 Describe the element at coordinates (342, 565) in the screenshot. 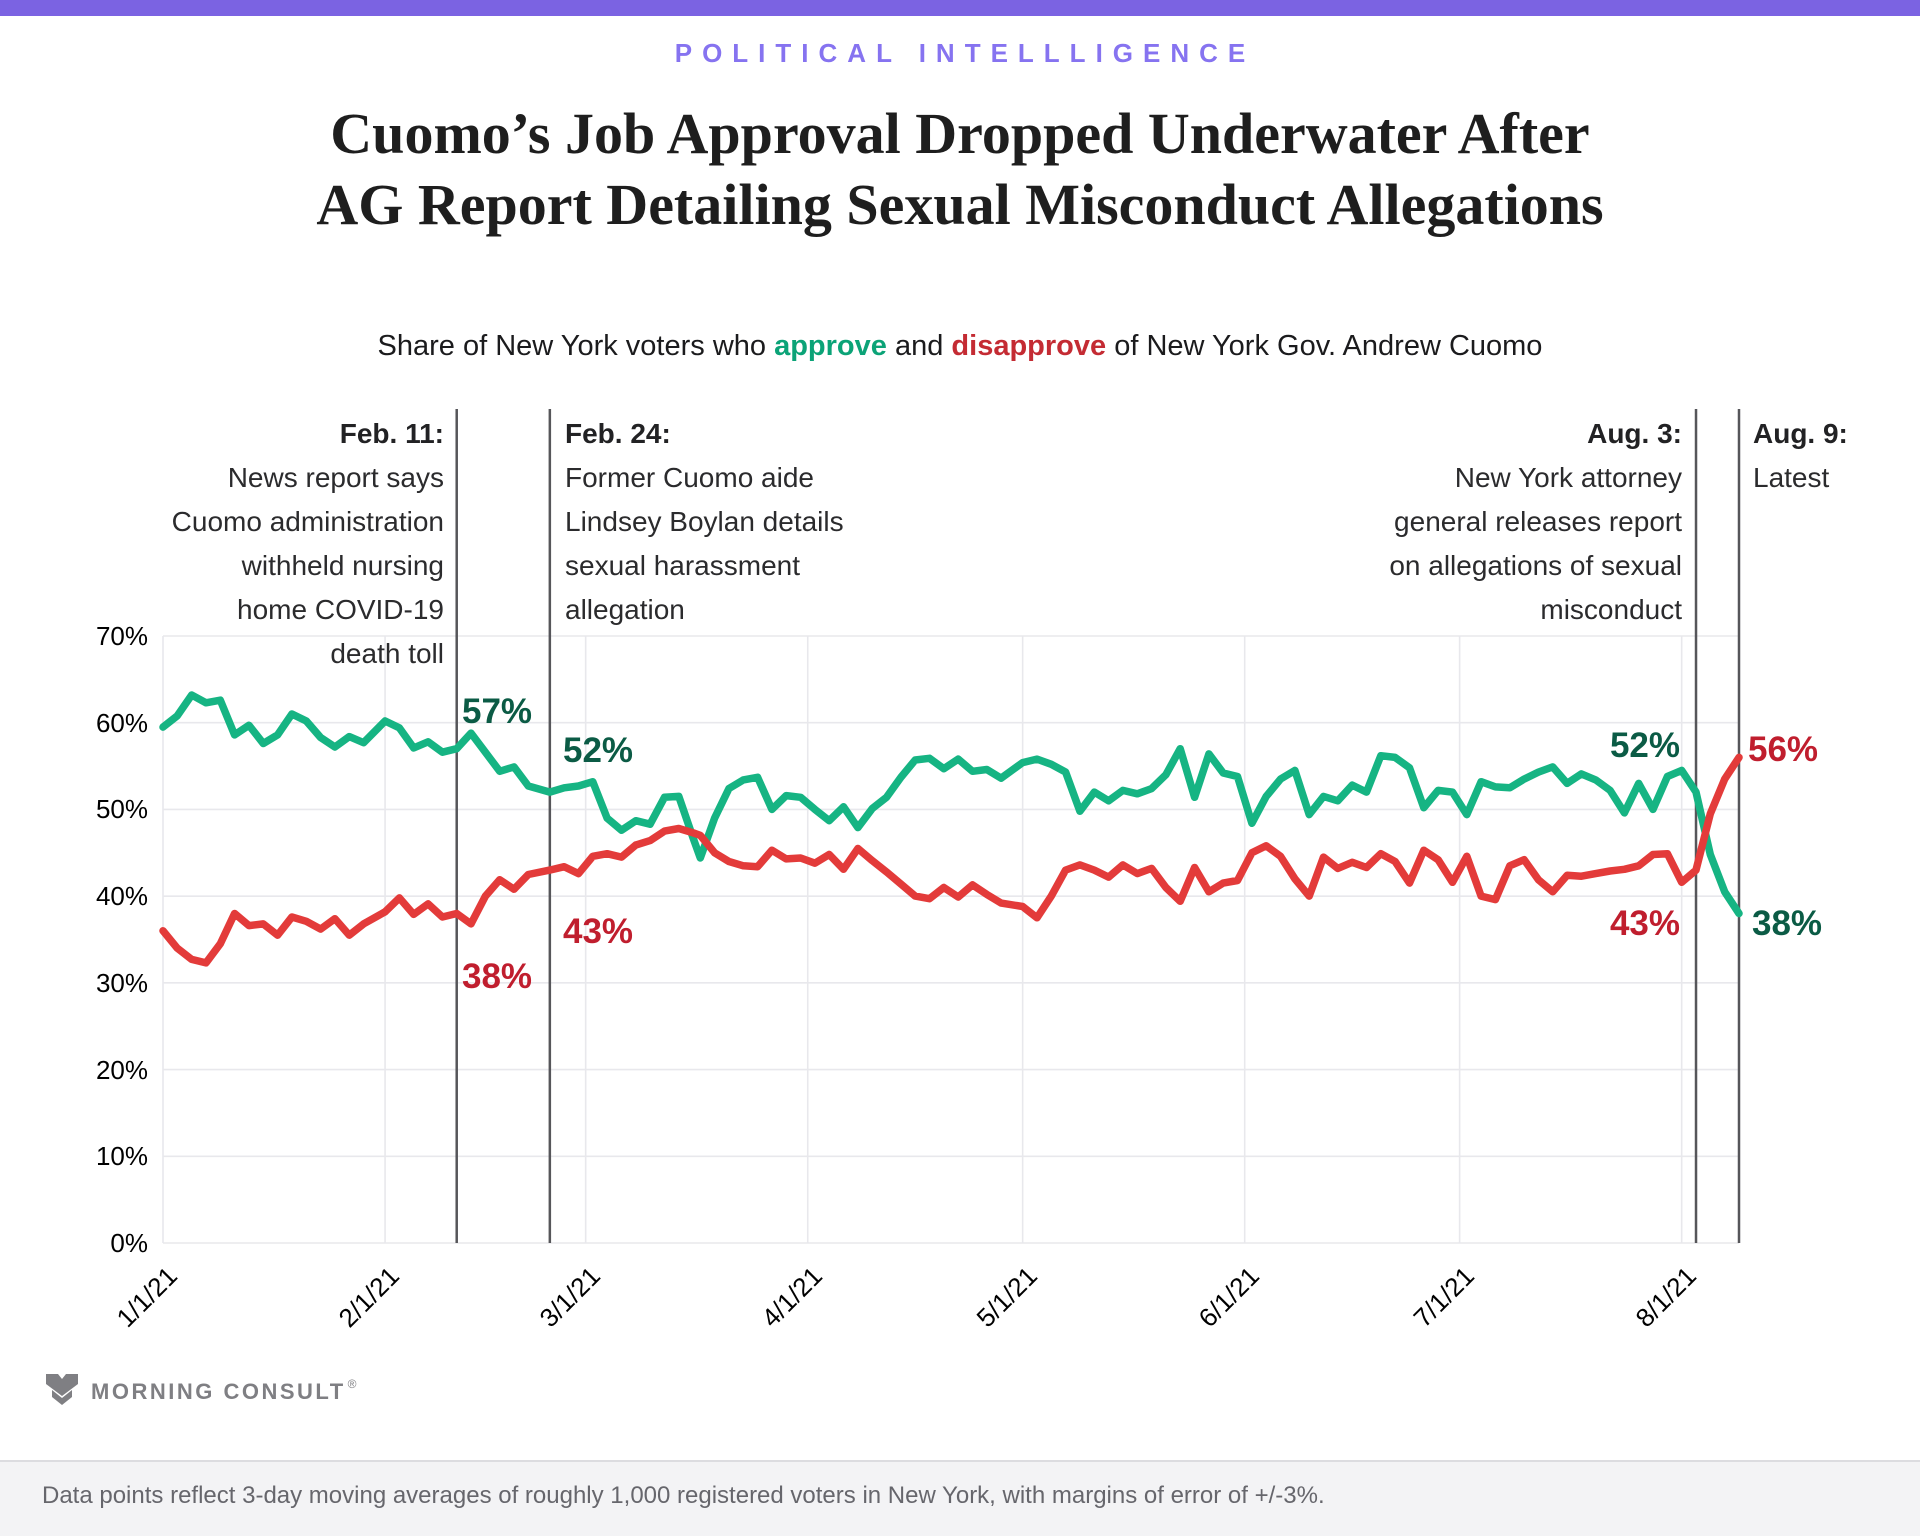

I see `annotation-line: withheld nursing` at that location.